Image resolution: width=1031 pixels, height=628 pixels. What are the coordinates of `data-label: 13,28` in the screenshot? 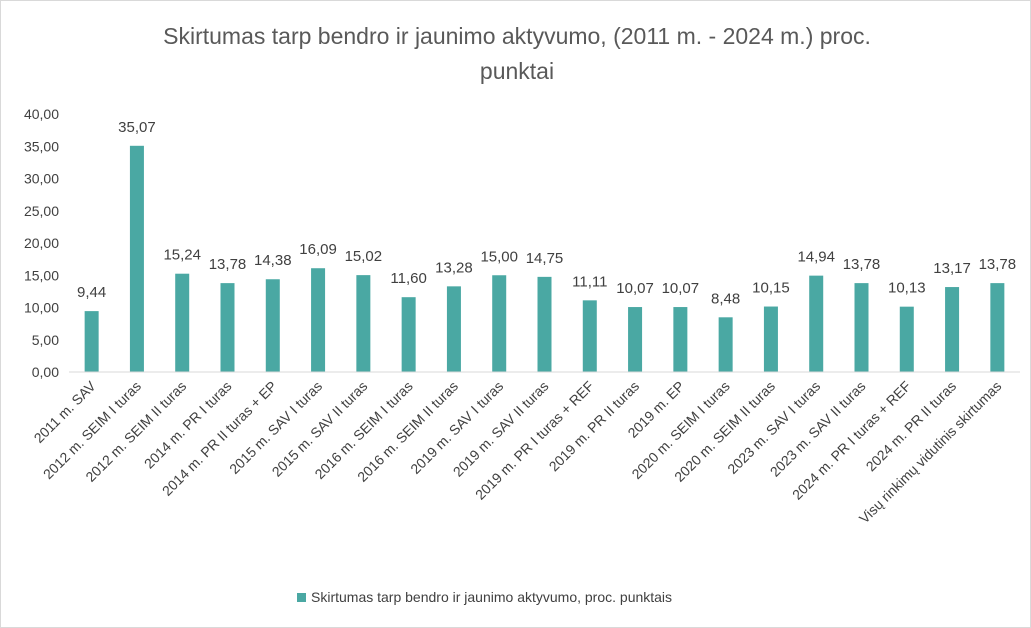 It's located at (454, 267).